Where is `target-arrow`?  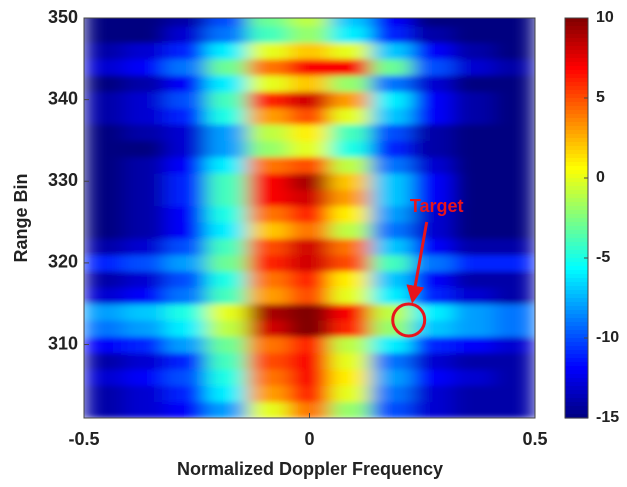
target-arrow is located at coordinates (417, 262).